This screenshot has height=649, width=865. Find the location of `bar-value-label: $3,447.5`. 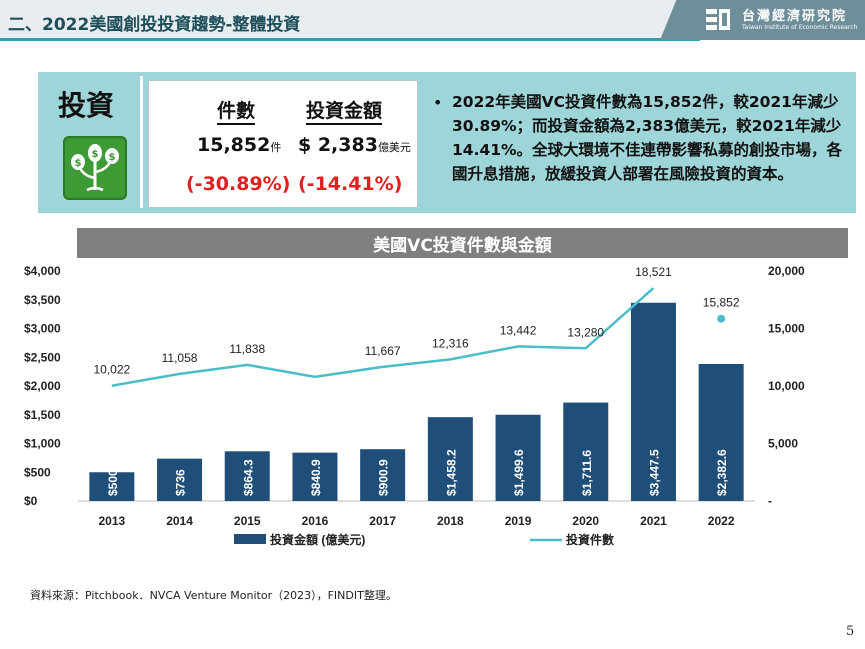

bar-value-label: $3,447.5 is located at coordinates (654, 472).